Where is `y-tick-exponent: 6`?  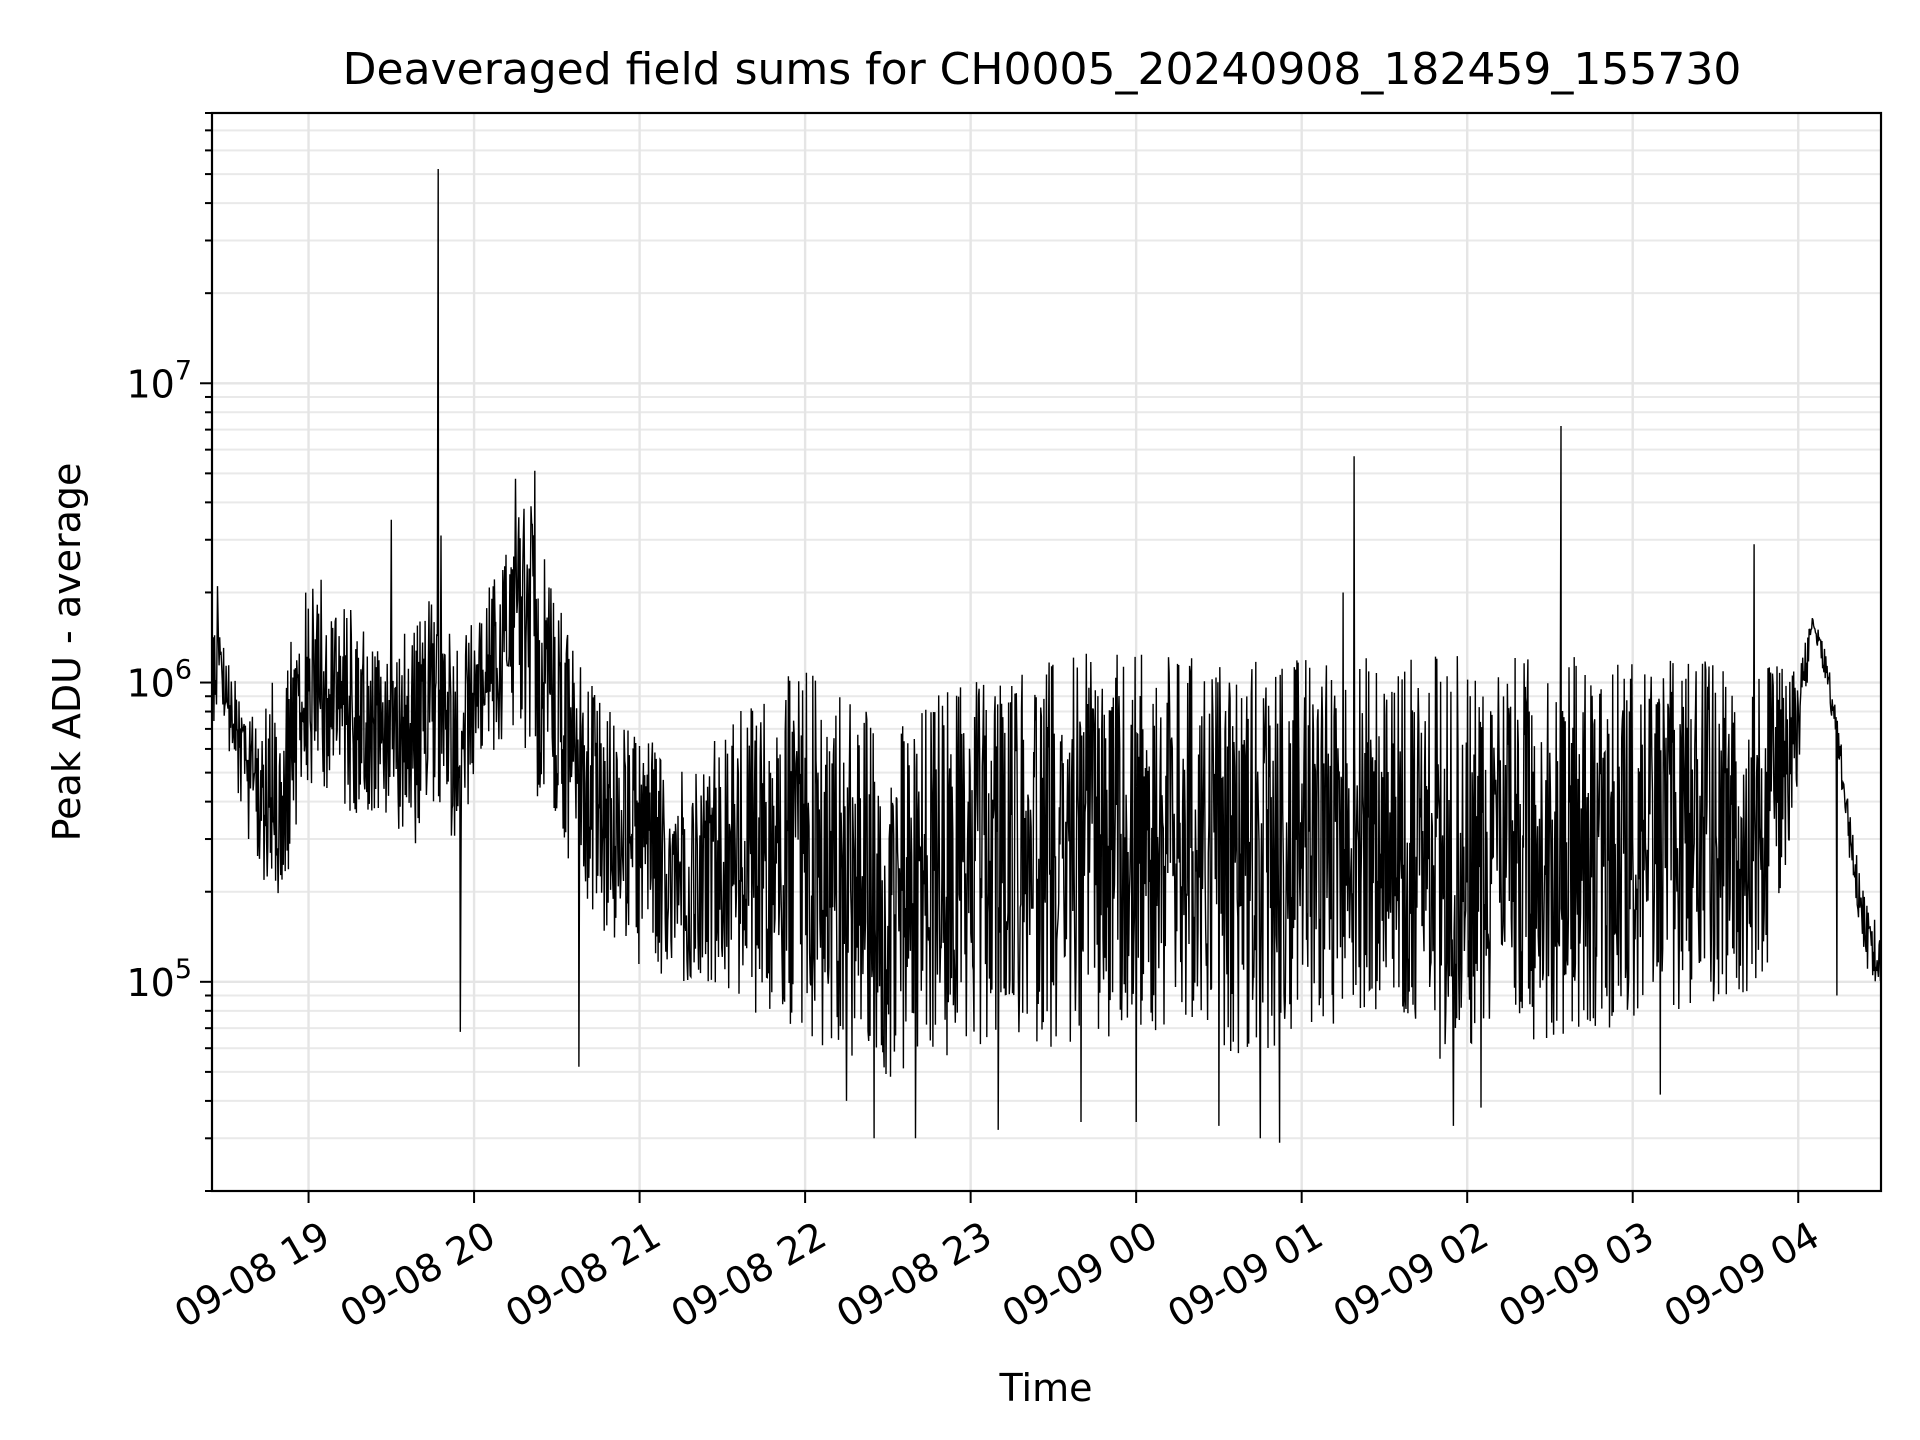 y-tick-exponent: 6 is located at coordinates (183, 670).